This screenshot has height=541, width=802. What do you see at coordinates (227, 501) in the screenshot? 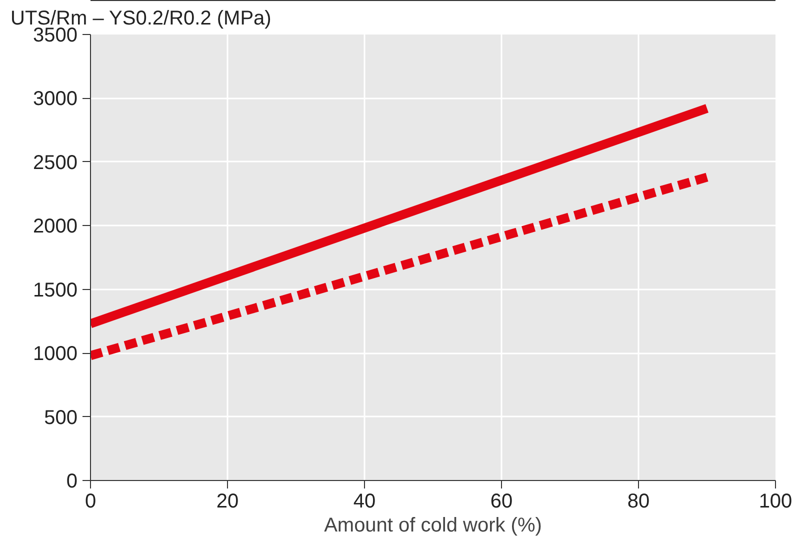
I see `x-tick-label: 20` at bounding box center [227, 501].